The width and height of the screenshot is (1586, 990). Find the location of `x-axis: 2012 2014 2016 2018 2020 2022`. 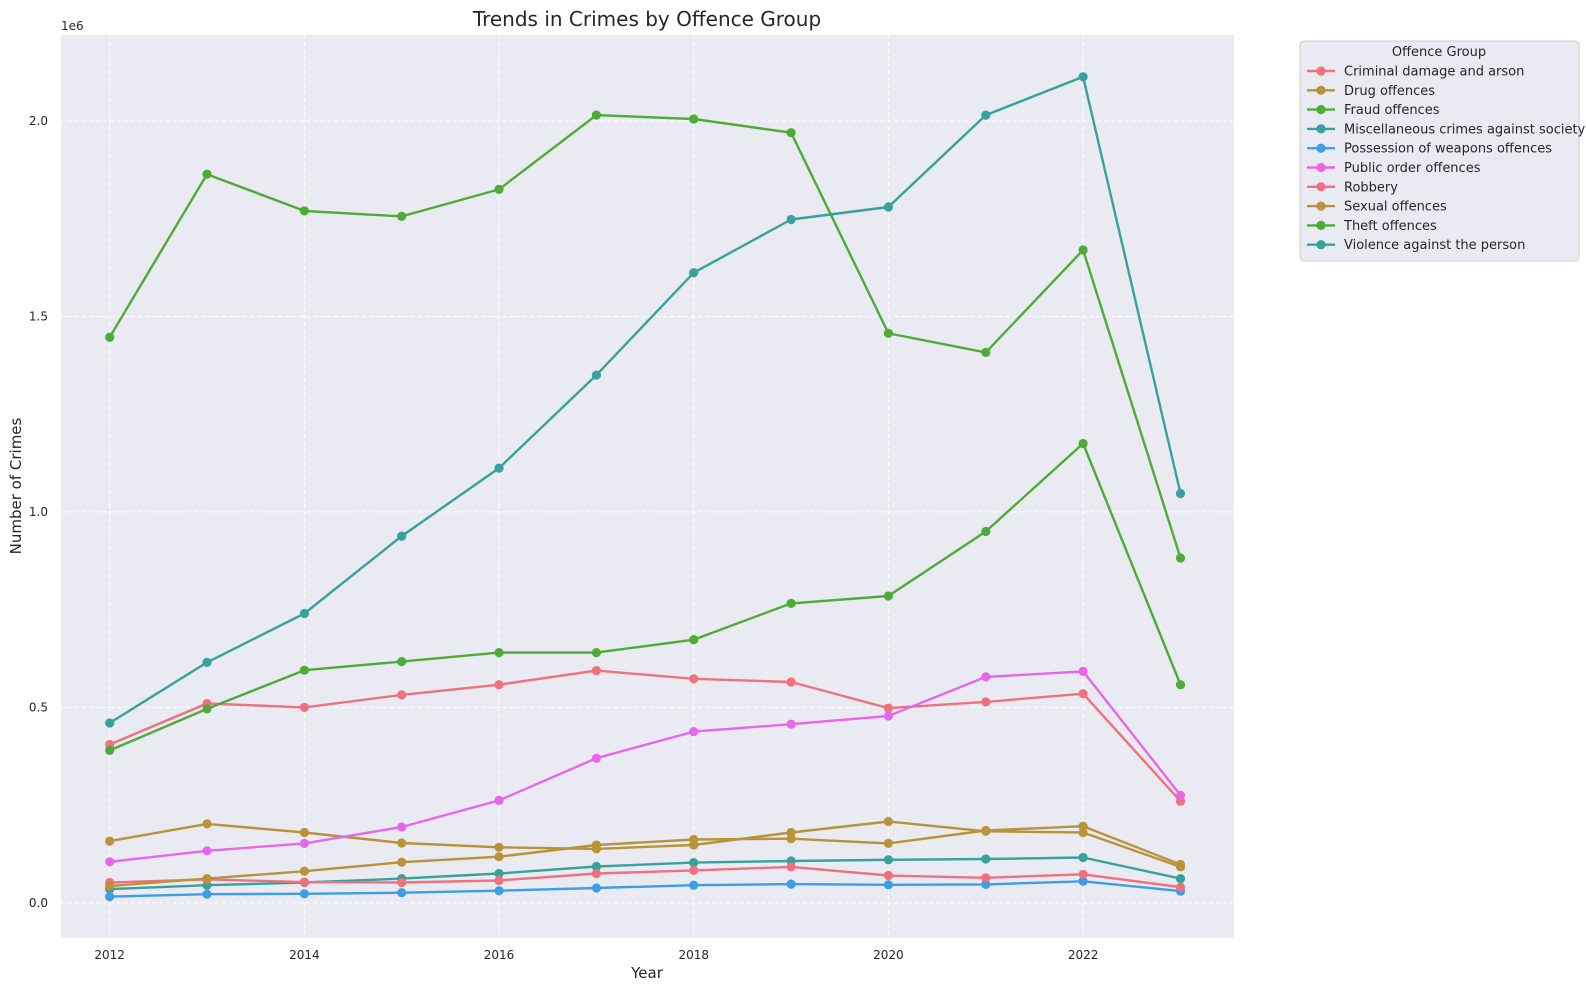

x-axis: 2012 2014 2016 2018 2020 2022 is located at coordinates (596, 955).